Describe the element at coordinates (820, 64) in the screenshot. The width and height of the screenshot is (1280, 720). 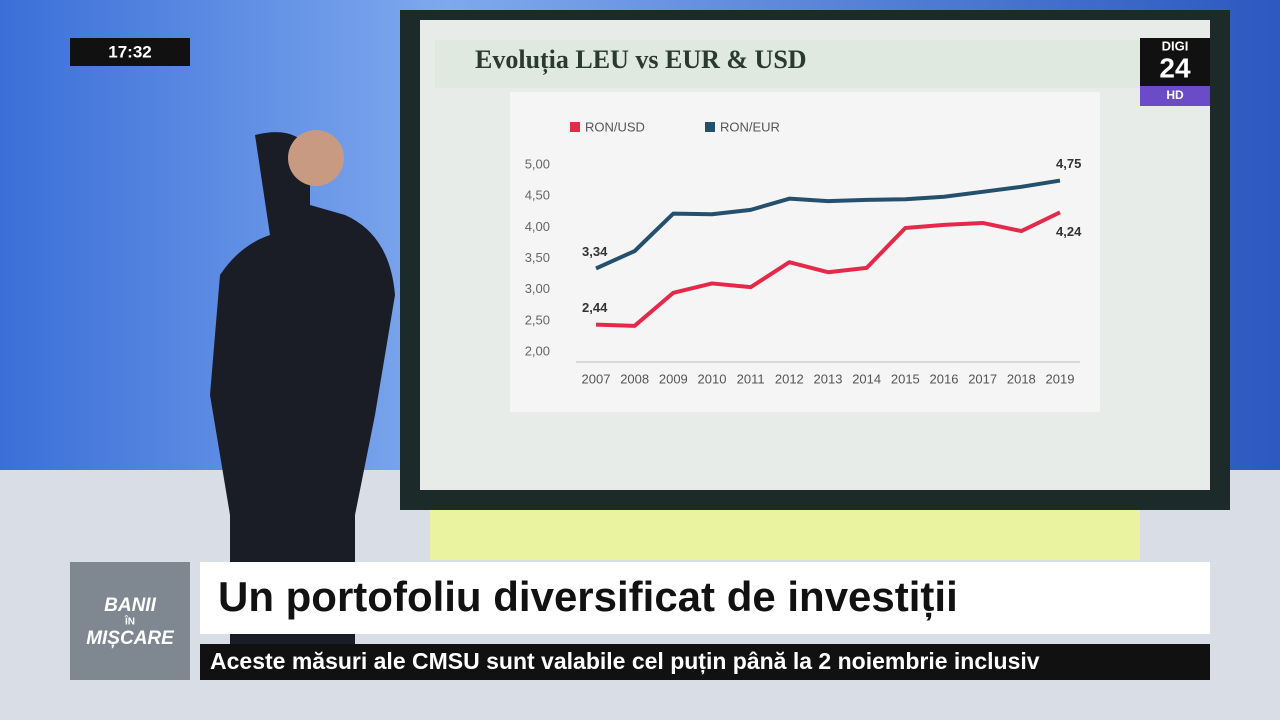
I see `title-strip` at that location.